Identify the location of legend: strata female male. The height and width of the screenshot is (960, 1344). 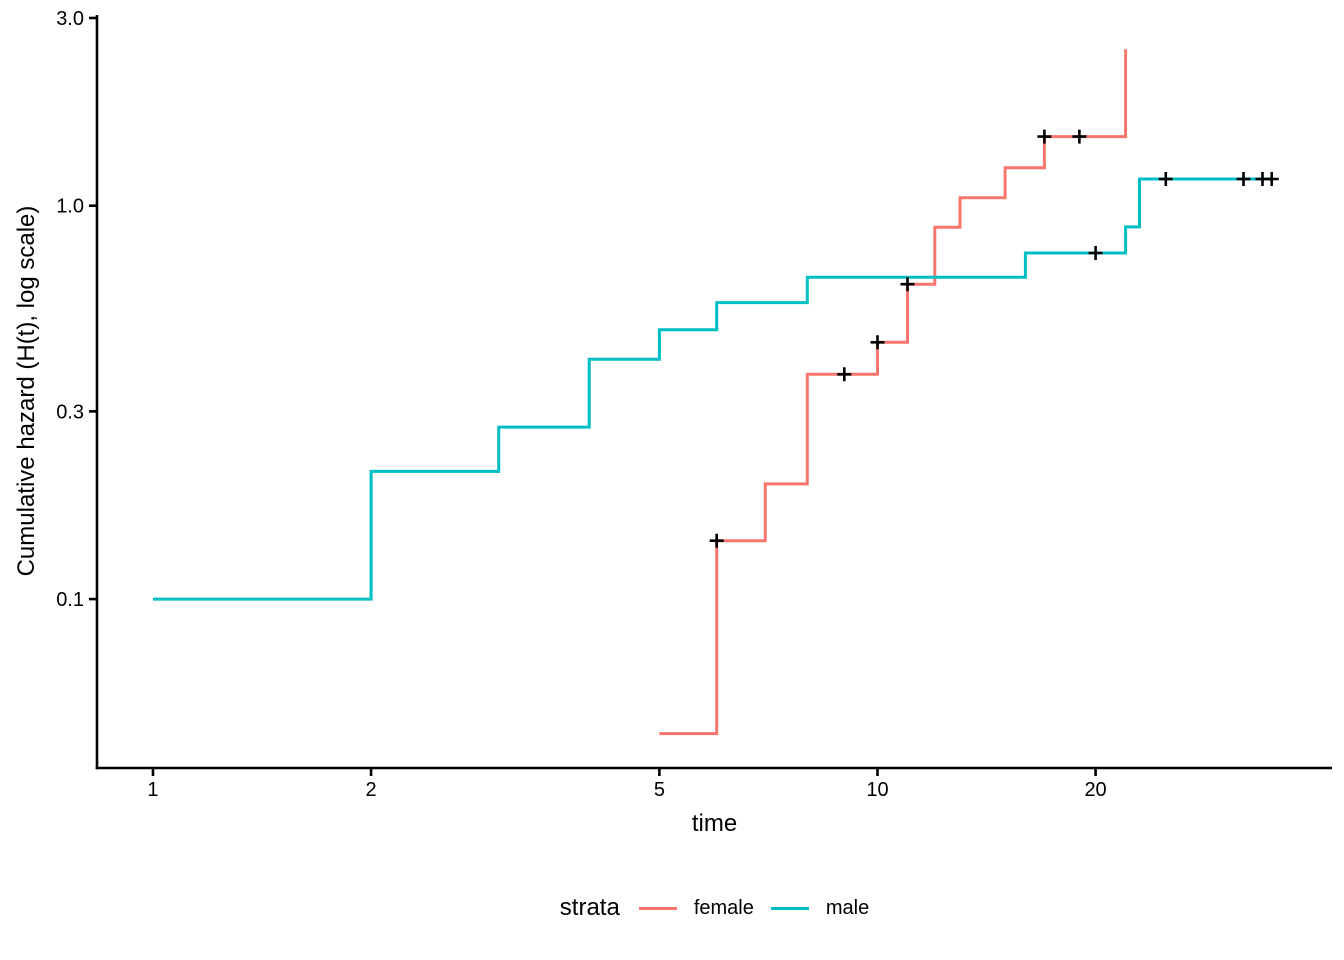
(714, 908).